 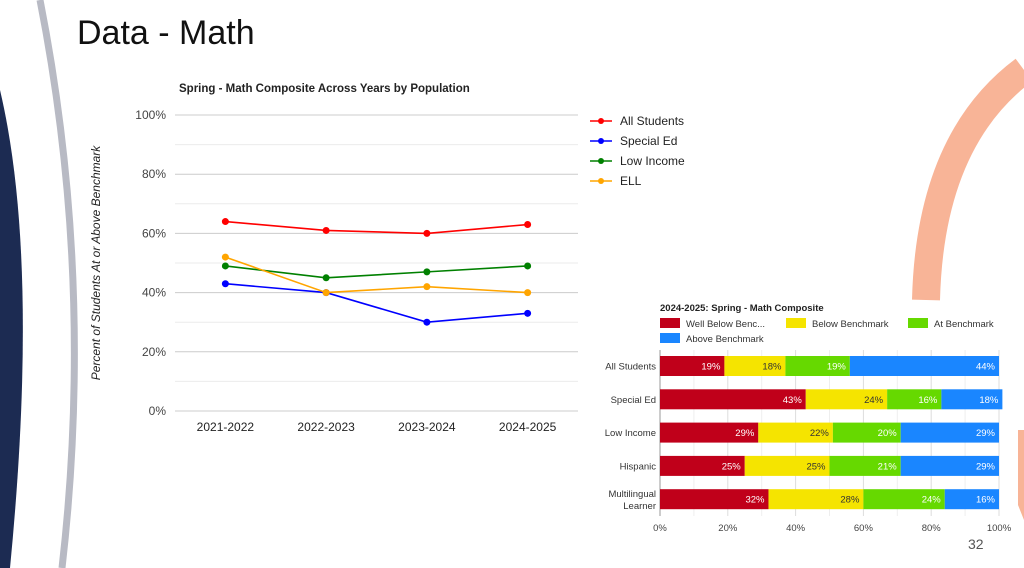 I want to click on legend-label: At Benchmark, so click(x=964, y=324).